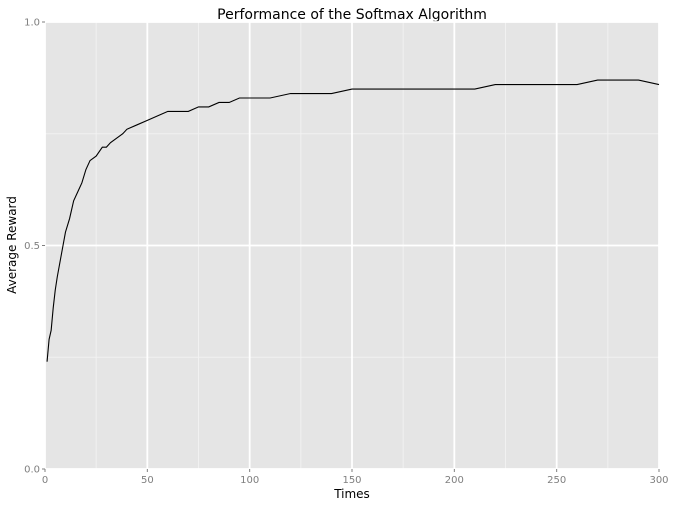 The height and width of the screenshot is (505, 675). I want to click on x-axis-title: Times, so click(351, 494).